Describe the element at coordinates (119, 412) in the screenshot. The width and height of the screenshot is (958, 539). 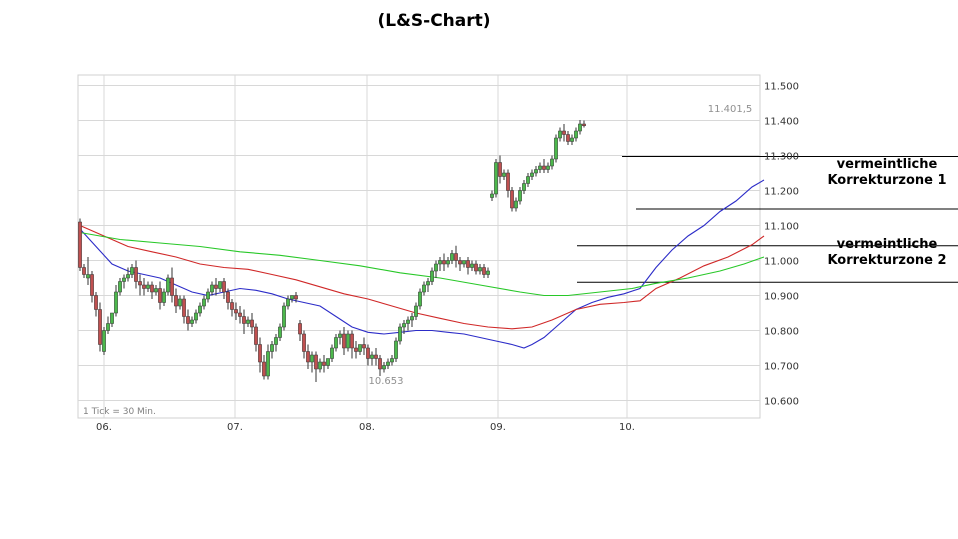
I see `tick-note: 1 Tick = 30 Min.` at that location.